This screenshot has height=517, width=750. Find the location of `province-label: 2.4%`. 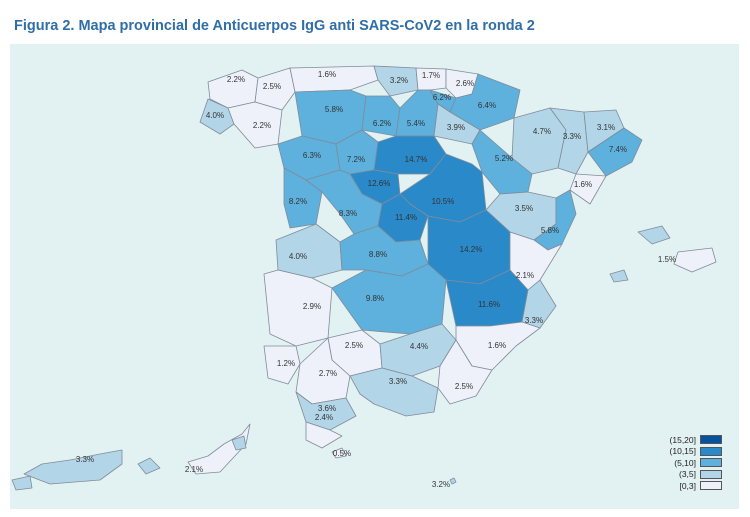

province-label: 2.4% is located at coordinates (324, 417).